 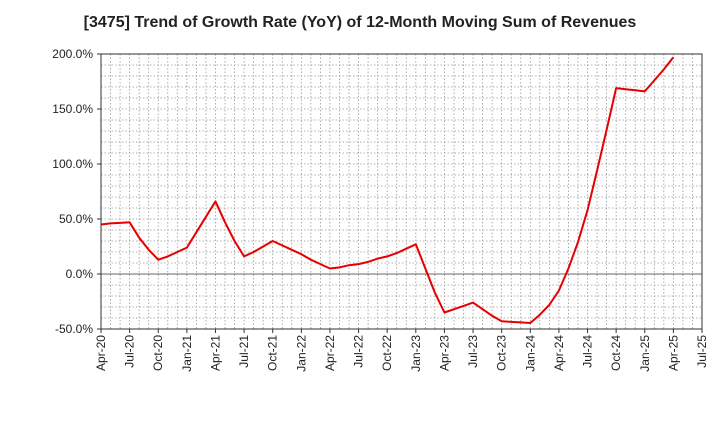 What do you see at coordinates (215, 353) in the screenshot?
I see `x-tick-label: Apr-21` at bounding box center [215, 353].